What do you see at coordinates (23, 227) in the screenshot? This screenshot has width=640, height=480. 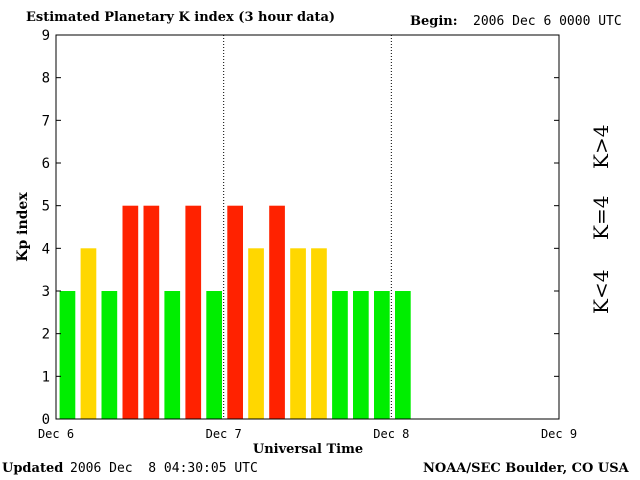 I see `y-axis-label: Kp index` at bounding box center [23, 227].